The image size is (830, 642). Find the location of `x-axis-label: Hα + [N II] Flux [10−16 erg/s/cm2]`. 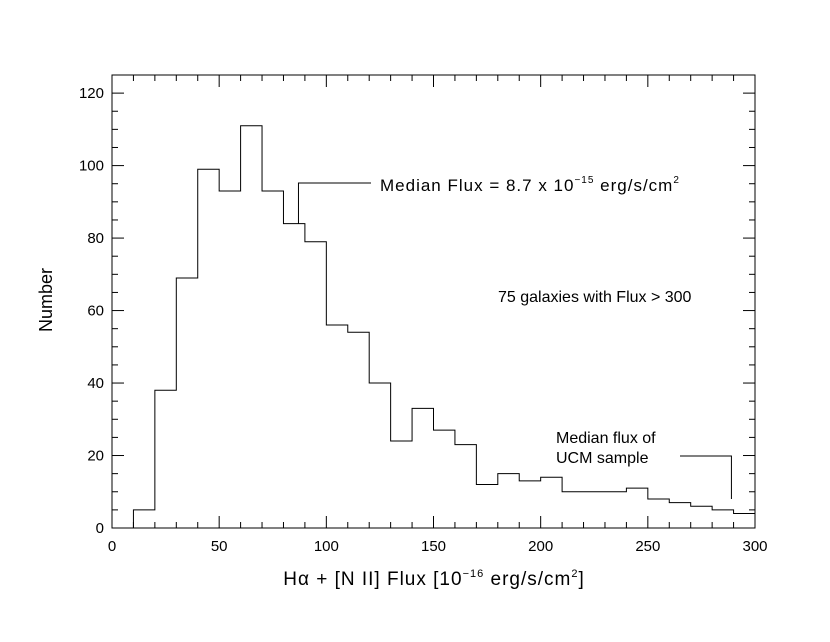

x-axis-label: Hα + [N II] Flux [10−16 erg/s/cm2] is located at coordinates (434, 579).